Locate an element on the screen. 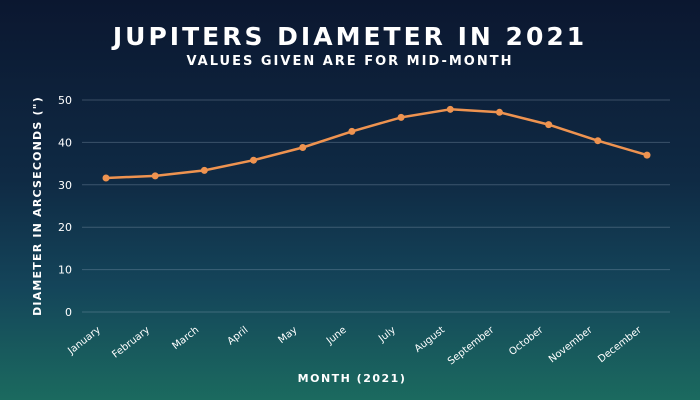  x-tick-label: August is located at coordinates (430, 340).